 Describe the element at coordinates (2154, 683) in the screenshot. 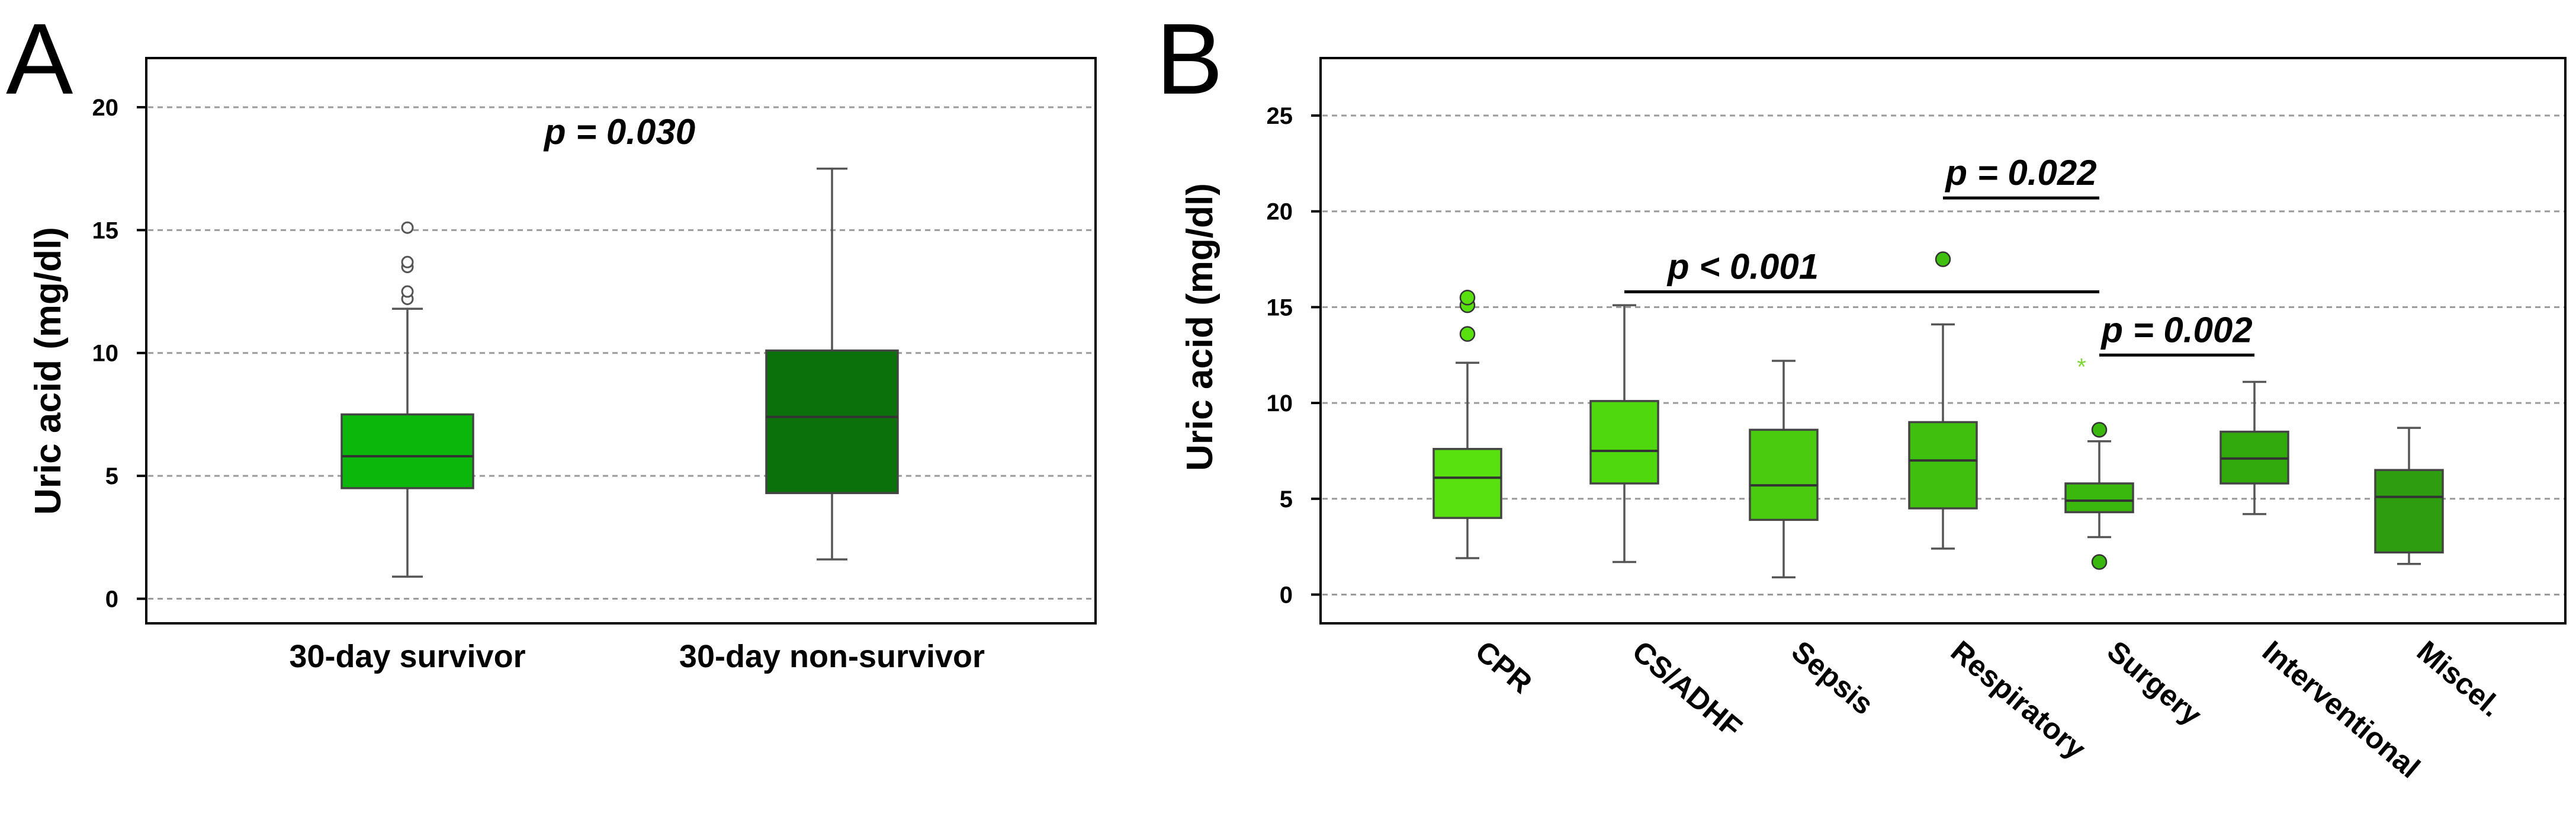

I see `x-category-label: Surgery` at that location.